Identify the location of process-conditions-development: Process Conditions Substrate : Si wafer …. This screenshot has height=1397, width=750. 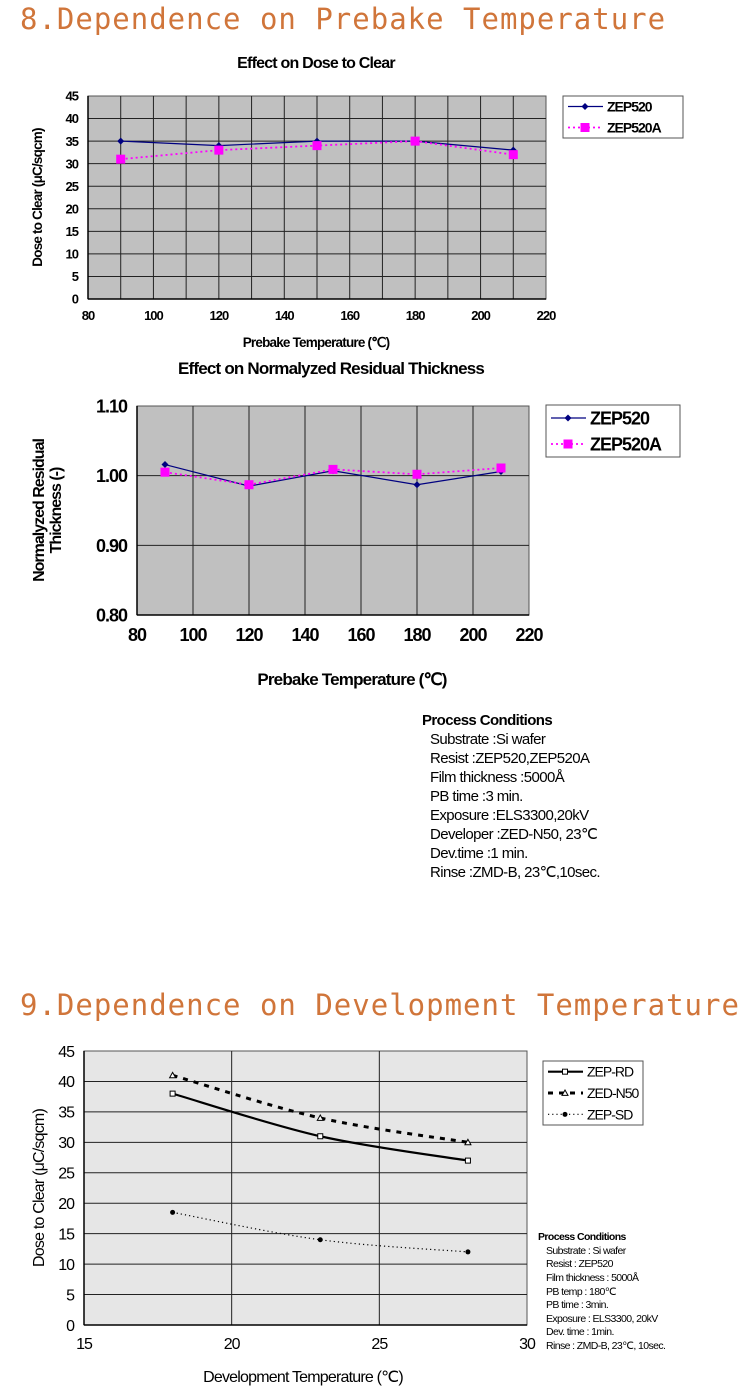
(602, 1292).